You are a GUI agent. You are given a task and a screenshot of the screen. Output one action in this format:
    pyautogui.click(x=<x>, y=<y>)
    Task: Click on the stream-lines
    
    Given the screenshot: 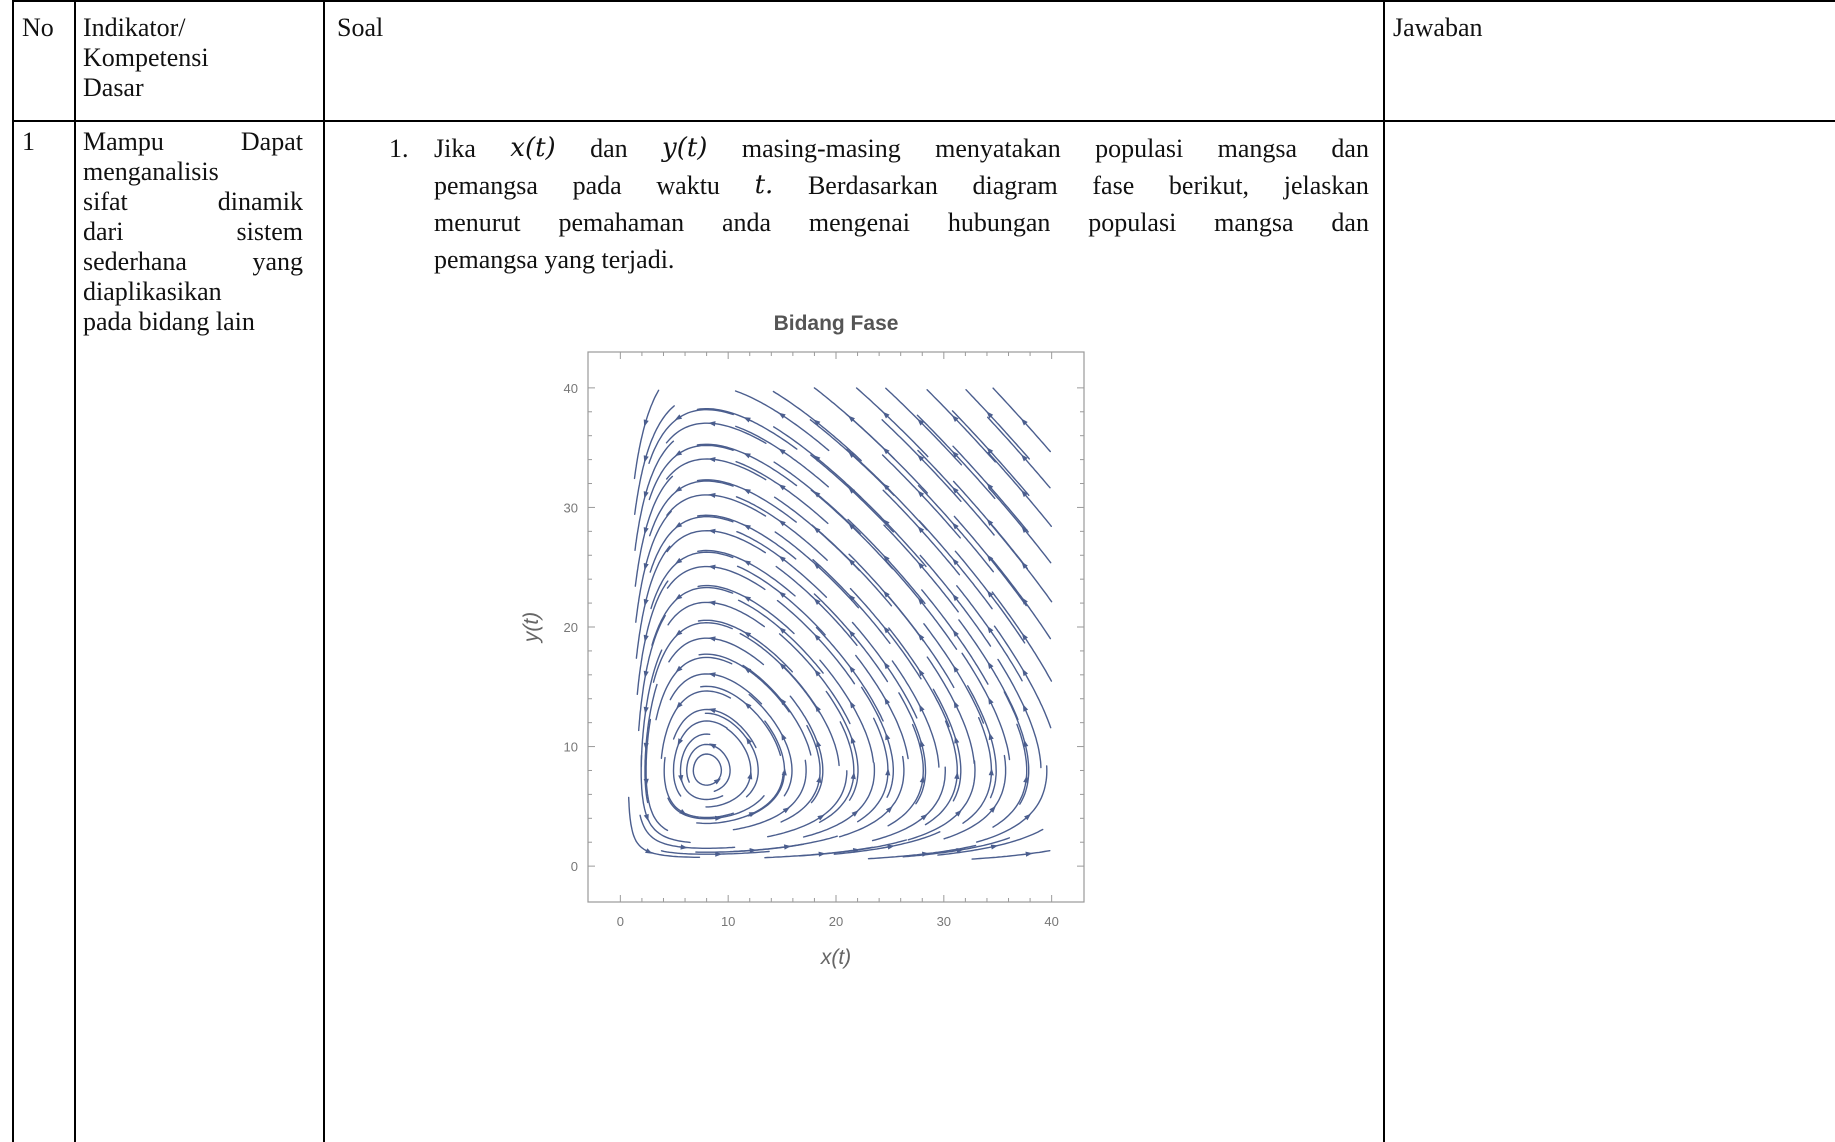 What is the action you would take?
    pyautogui.click(x=840, y=623)
    